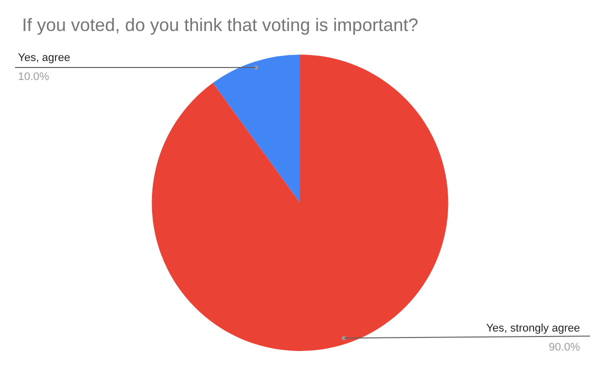  What do you see at coordinates (533, 328) in the screenshot?
I see `slice-label: Yes, strongly agree` at bounding box center [533, 328].